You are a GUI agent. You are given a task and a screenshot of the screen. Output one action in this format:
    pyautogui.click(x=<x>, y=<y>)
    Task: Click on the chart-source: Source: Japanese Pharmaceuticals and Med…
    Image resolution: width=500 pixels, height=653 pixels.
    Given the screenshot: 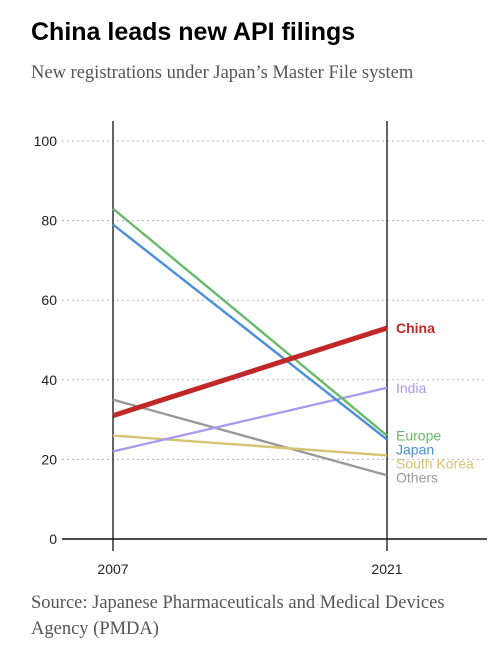 What is the action you would take?
    pyautogui.click(x=238, y=616)
    